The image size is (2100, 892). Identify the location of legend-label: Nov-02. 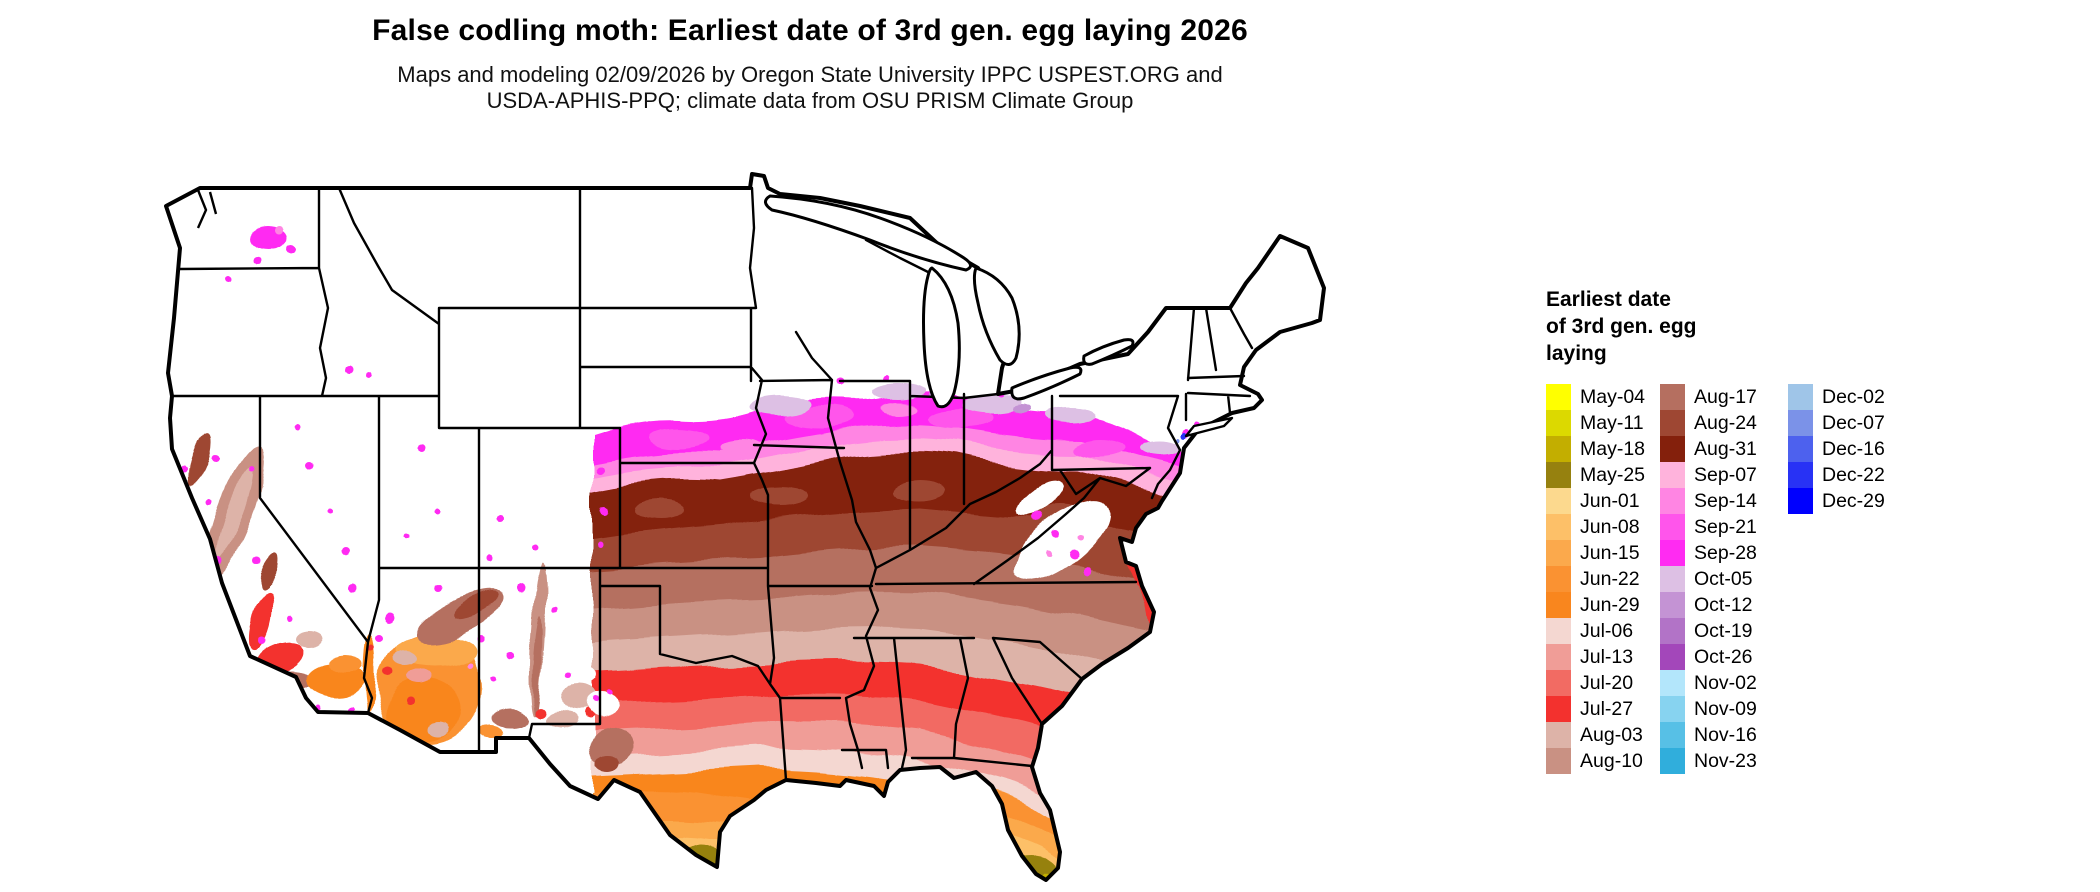
(1725, 682).